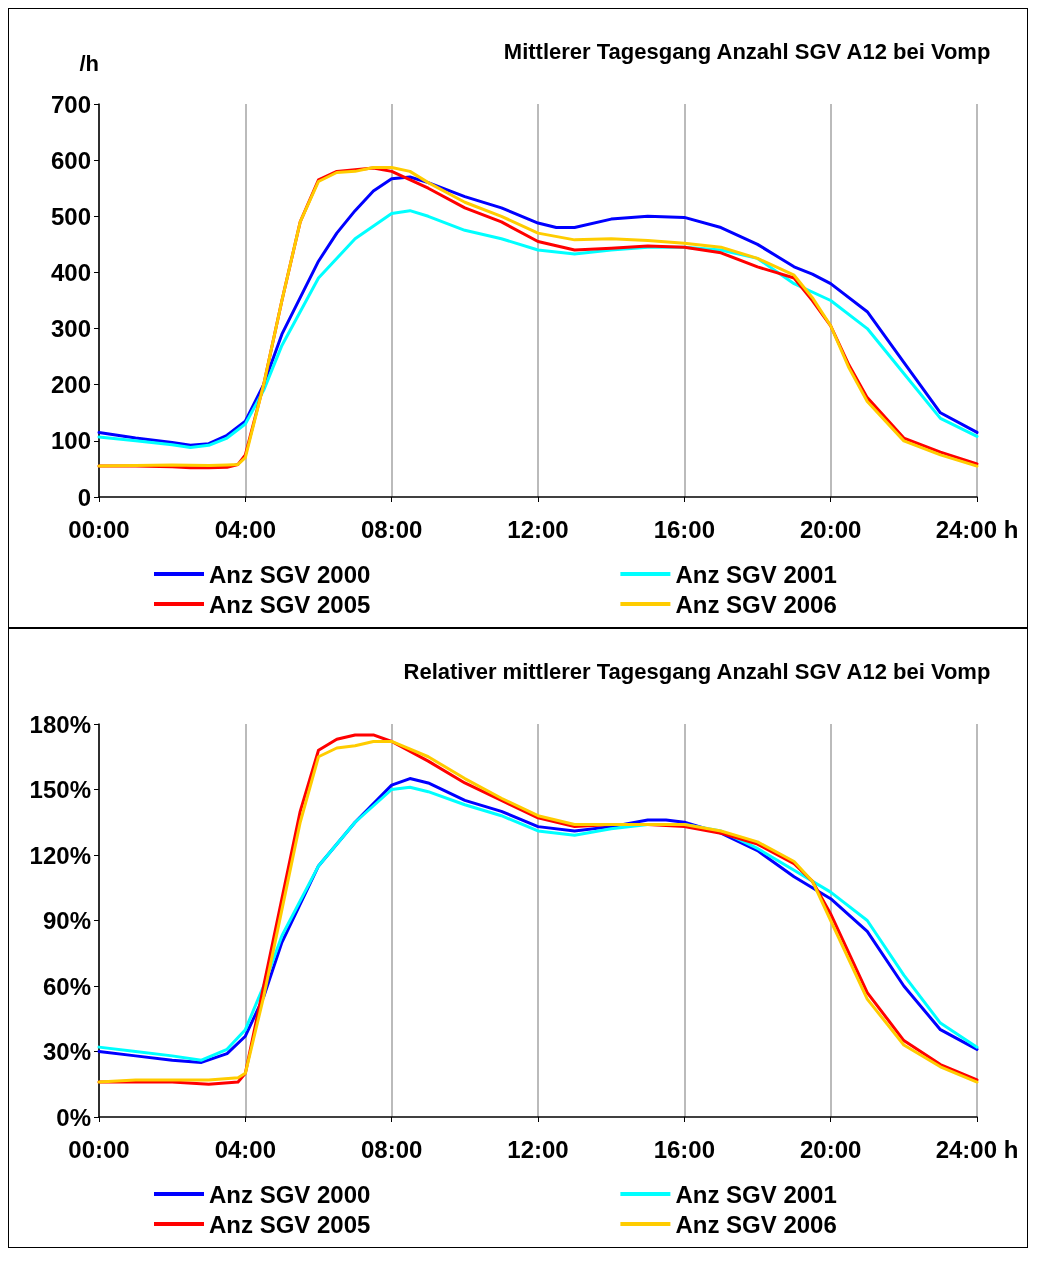 The image size is (1044, 1277). What do you see at coordinates (70, 272) in the screenshot?
I see `y-tick-label: 400` at bounding box center [70, 272].